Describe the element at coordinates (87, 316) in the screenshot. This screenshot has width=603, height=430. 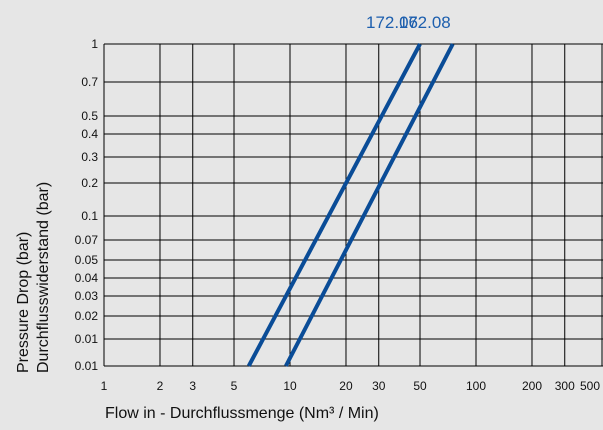
I see `y-tick-label: 0.02` at that location.